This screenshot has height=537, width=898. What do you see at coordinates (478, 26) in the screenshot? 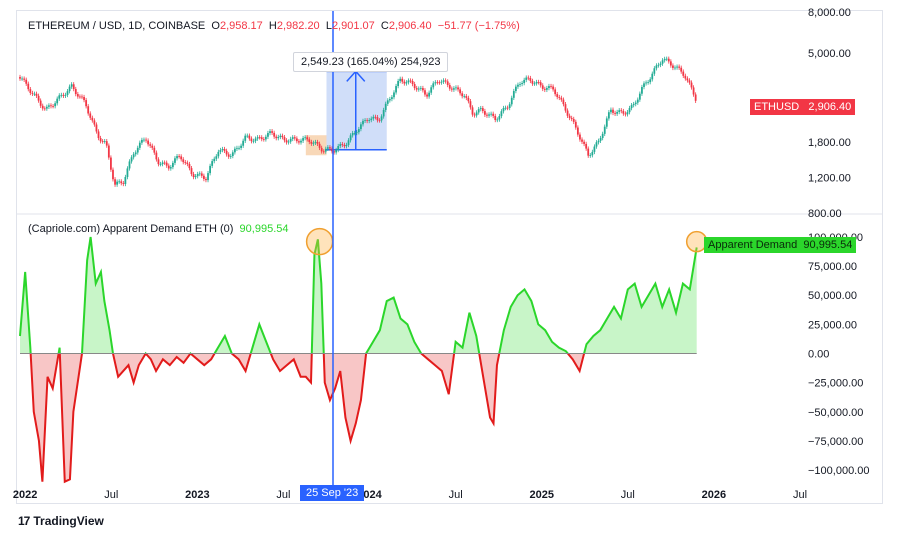
I see `change-value: −51.77 (−1.75%)` at bounding box center [478, 26].